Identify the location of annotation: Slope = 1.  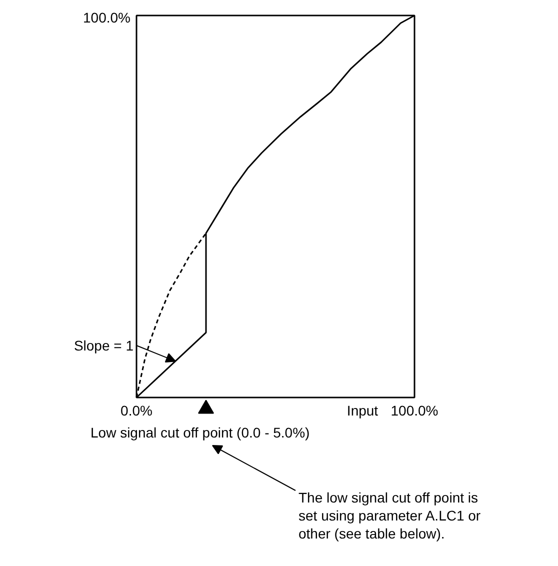
(104, 346).